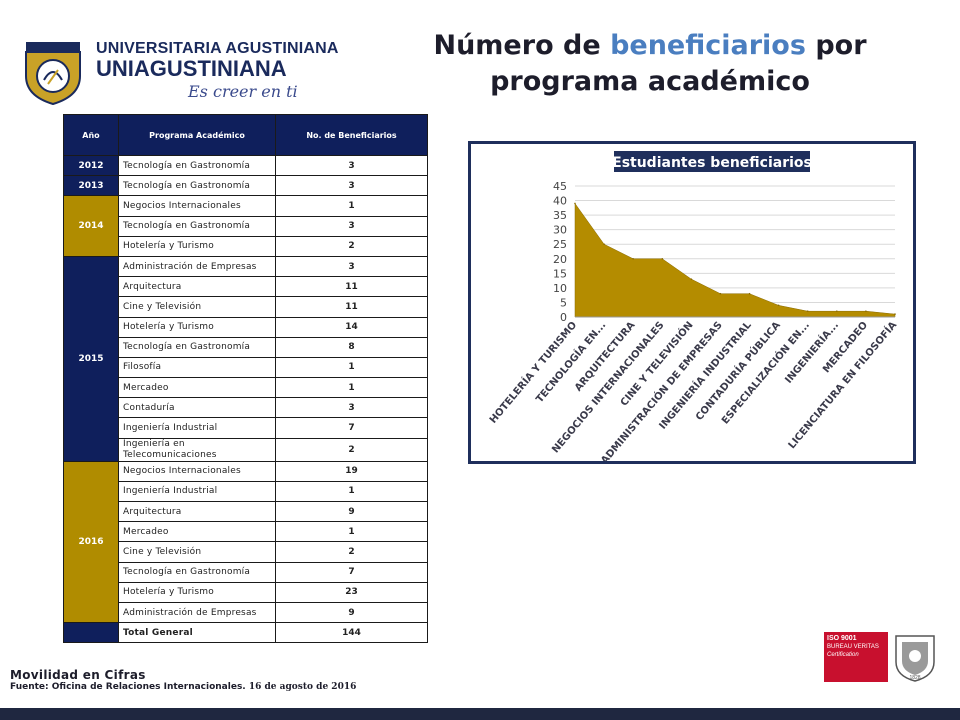 This screenshot has height=720, width=960. What do you see at coordinates (197, 367) in the screenshot?
I see `program-cell: Filosofía` at bounding box center [197, 367].